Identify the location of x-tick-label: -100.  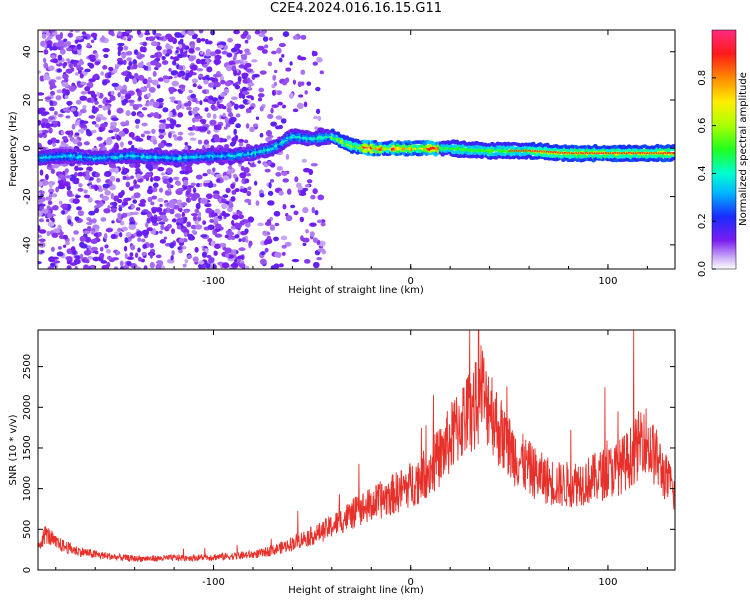
(213, 582).